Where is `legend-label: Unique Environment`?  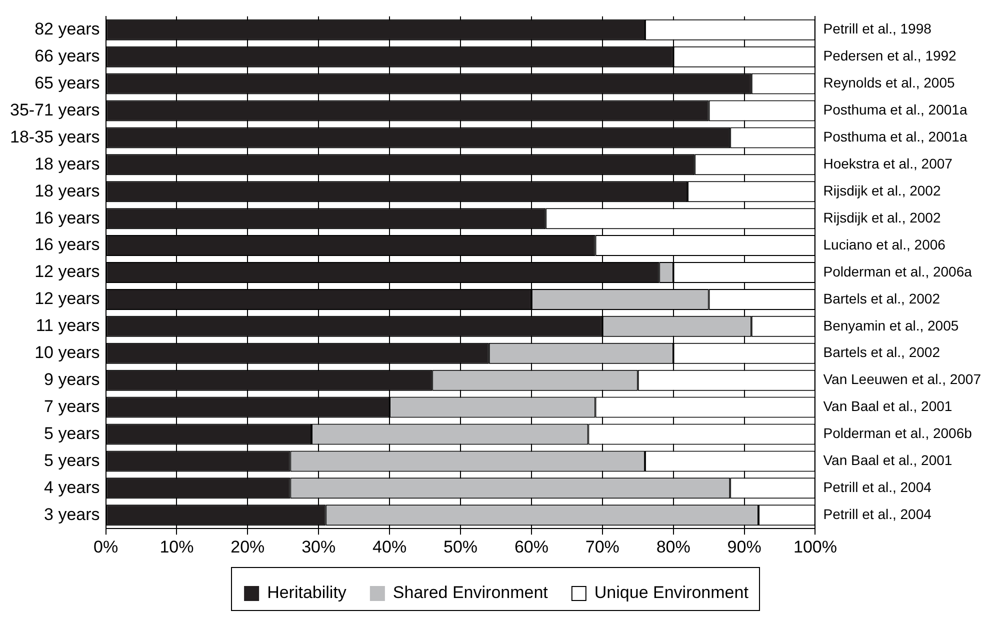
legend-label: Unique Environment is located at coordinates (671, 592).